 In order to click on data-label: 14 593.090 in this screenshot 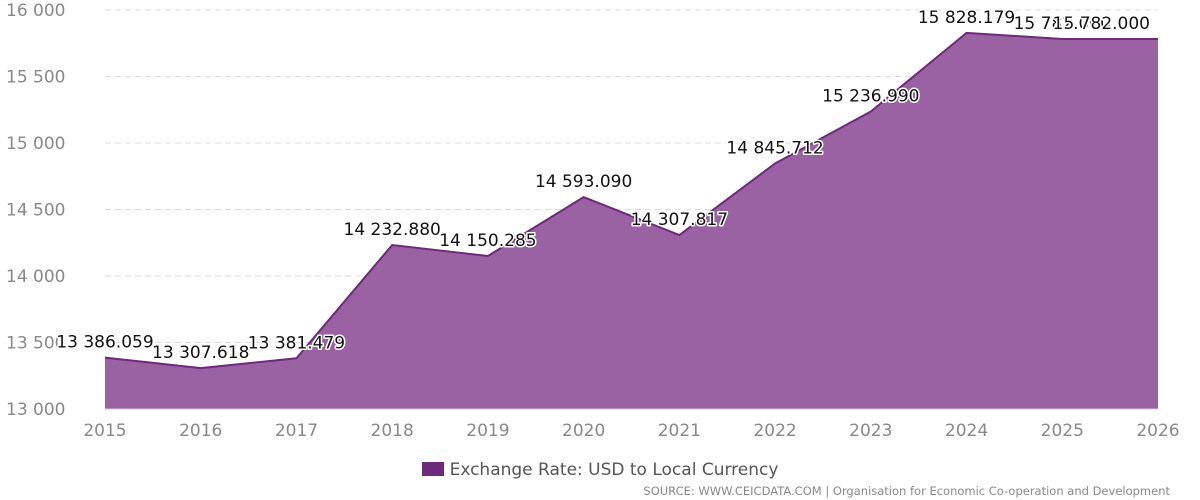, I will do `click(583, 182)`.